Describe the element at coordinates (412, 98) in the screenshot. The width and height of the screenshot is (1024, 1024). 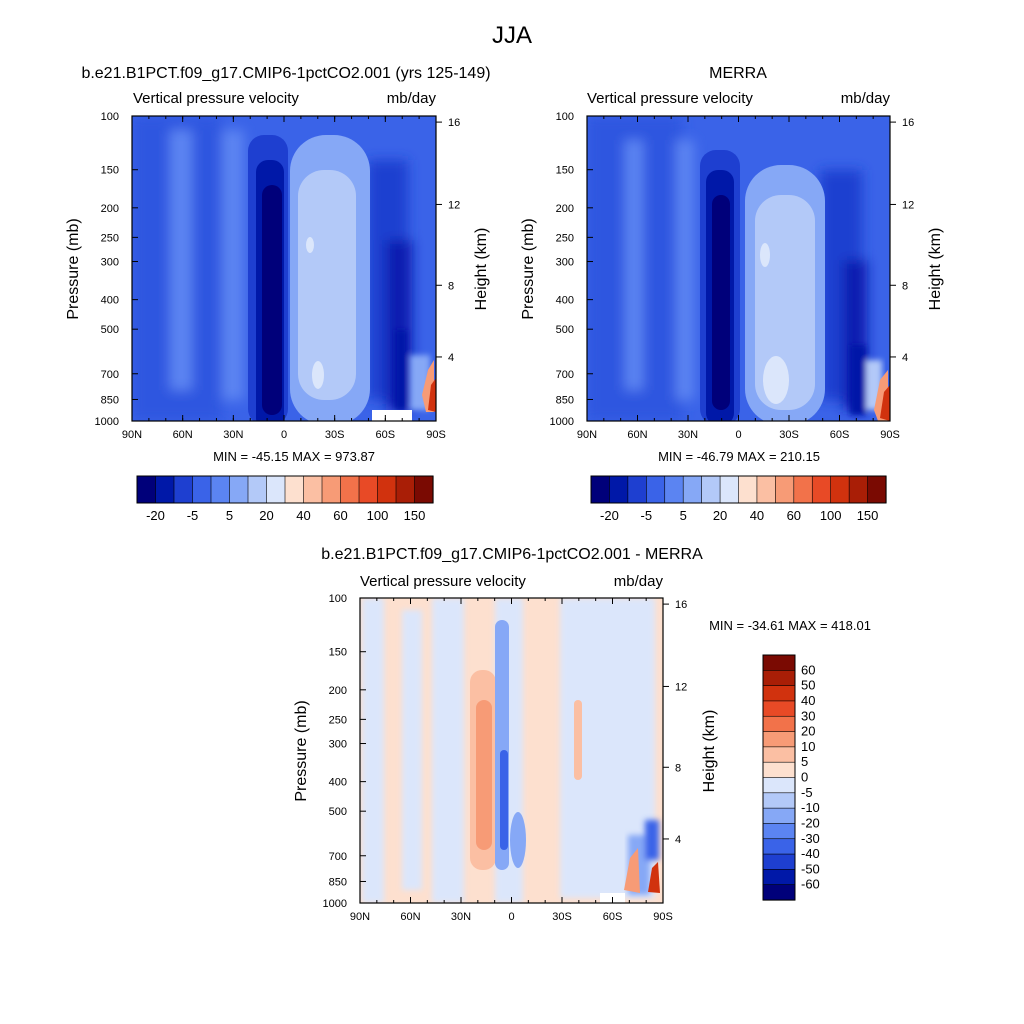
I see `panel-model-units: mb/day` at that location.